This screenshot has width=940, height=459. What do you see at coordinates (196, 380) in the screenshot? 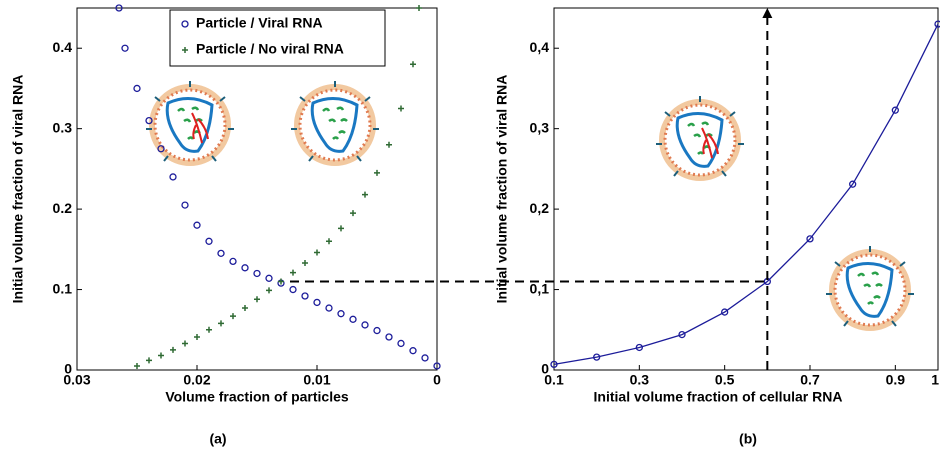
I see `x-tick-label: 0.02` at bounding box center [196, 380].